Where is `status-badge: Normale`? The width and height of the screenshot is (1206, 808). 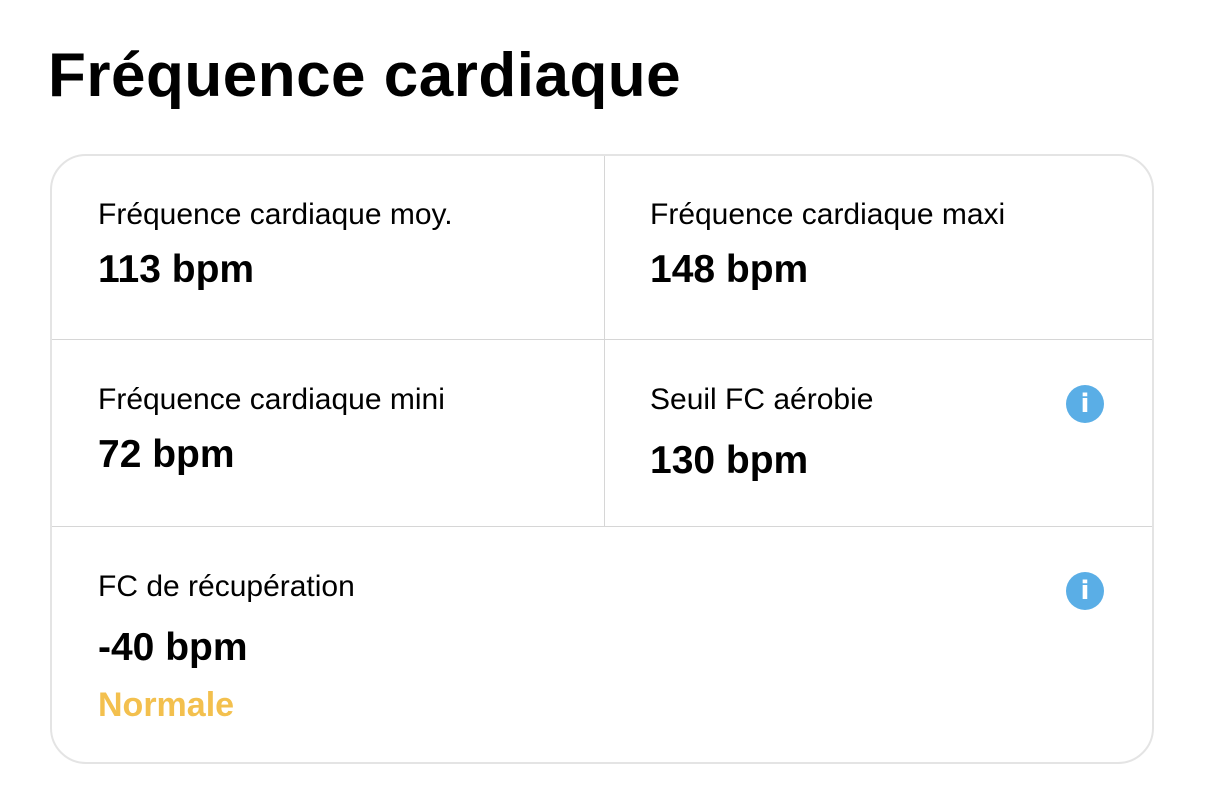
status-badge: Normale is located at coordinates (166, 705).